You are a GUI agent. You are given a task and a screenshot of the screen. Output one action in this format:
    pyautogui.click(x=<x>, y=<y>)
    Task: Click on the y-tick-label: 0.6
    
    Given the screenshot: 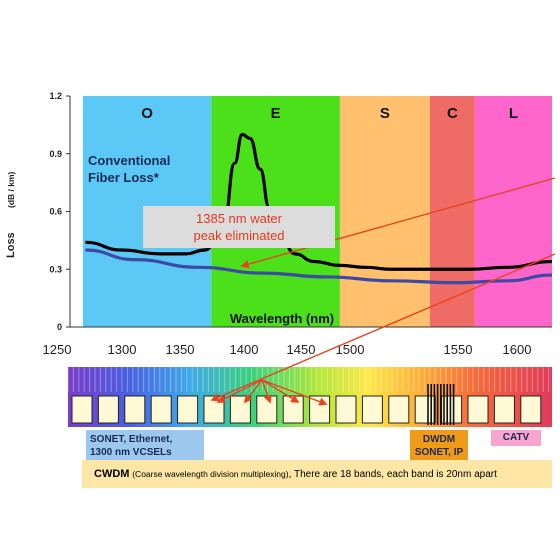 What is the action you would take?
    pyautogui.click(x=55, y=212)
    